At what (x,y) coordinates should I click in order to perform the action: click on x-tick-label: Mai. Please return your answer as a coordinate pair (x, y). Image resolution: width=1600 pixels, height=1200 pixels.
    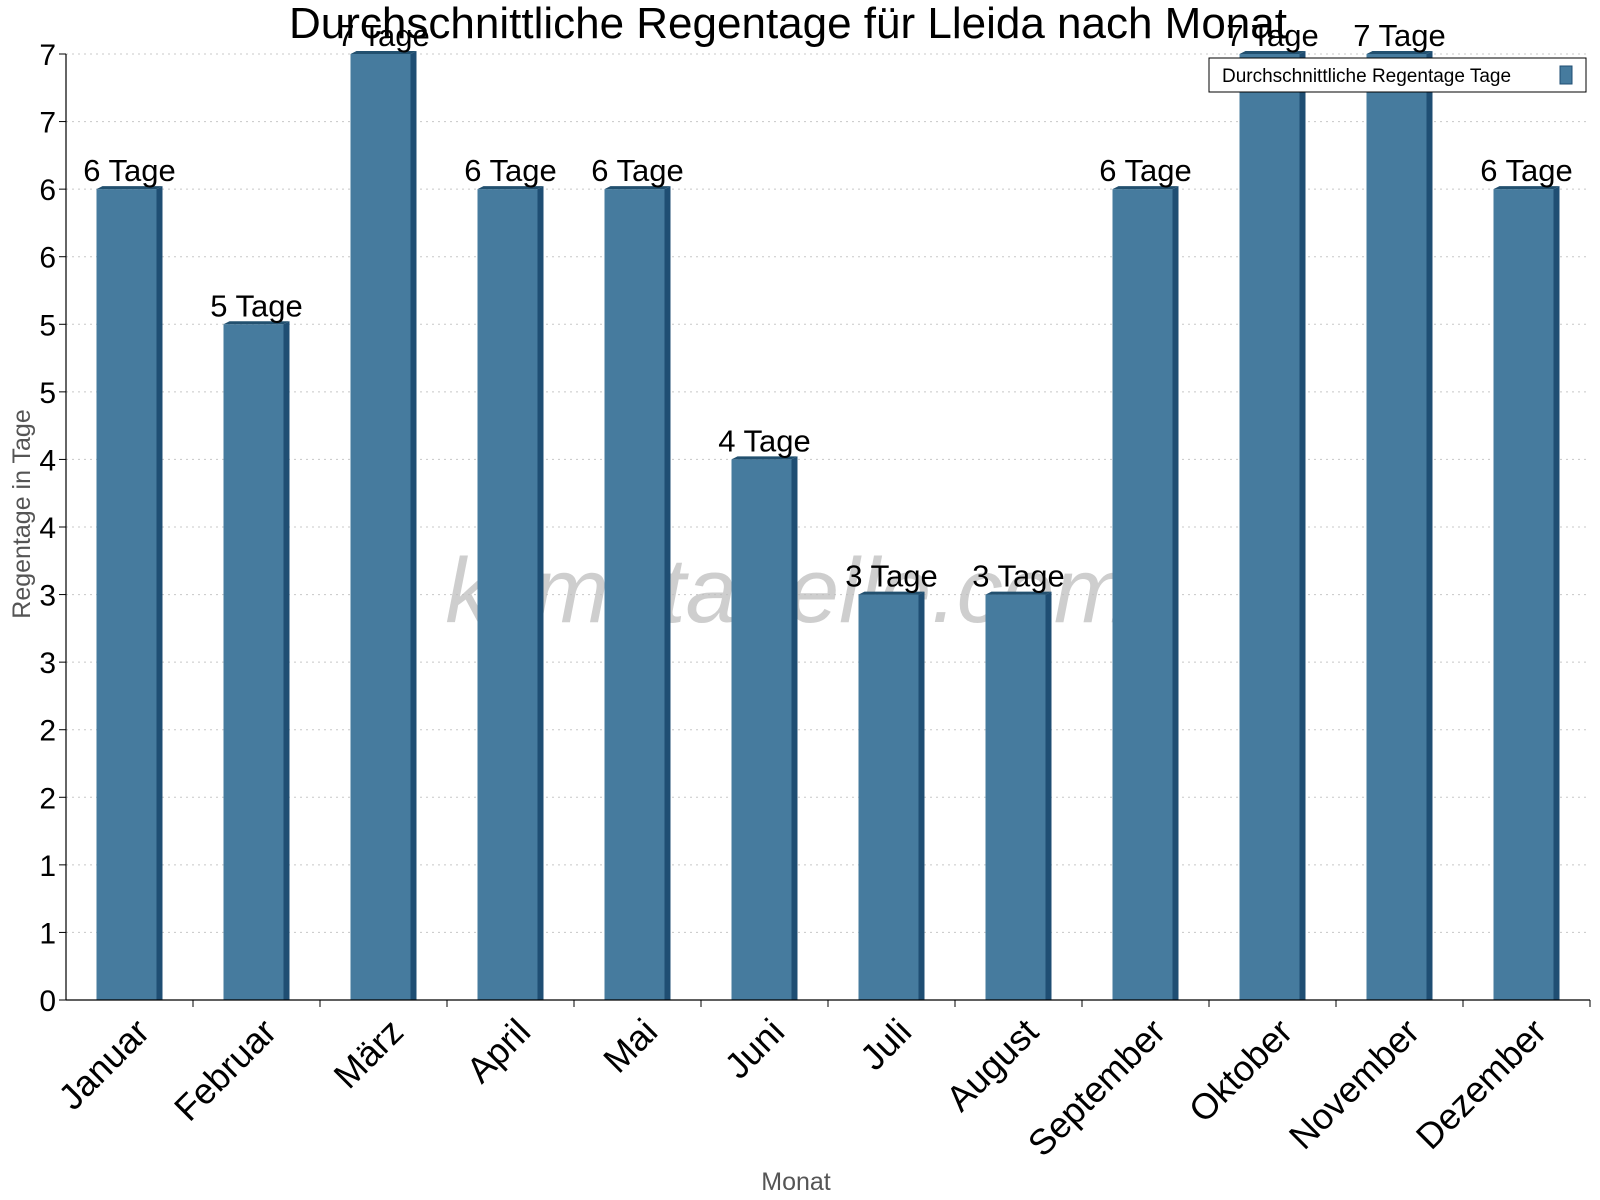
    Looking at the image, I should click on (630, 1046).